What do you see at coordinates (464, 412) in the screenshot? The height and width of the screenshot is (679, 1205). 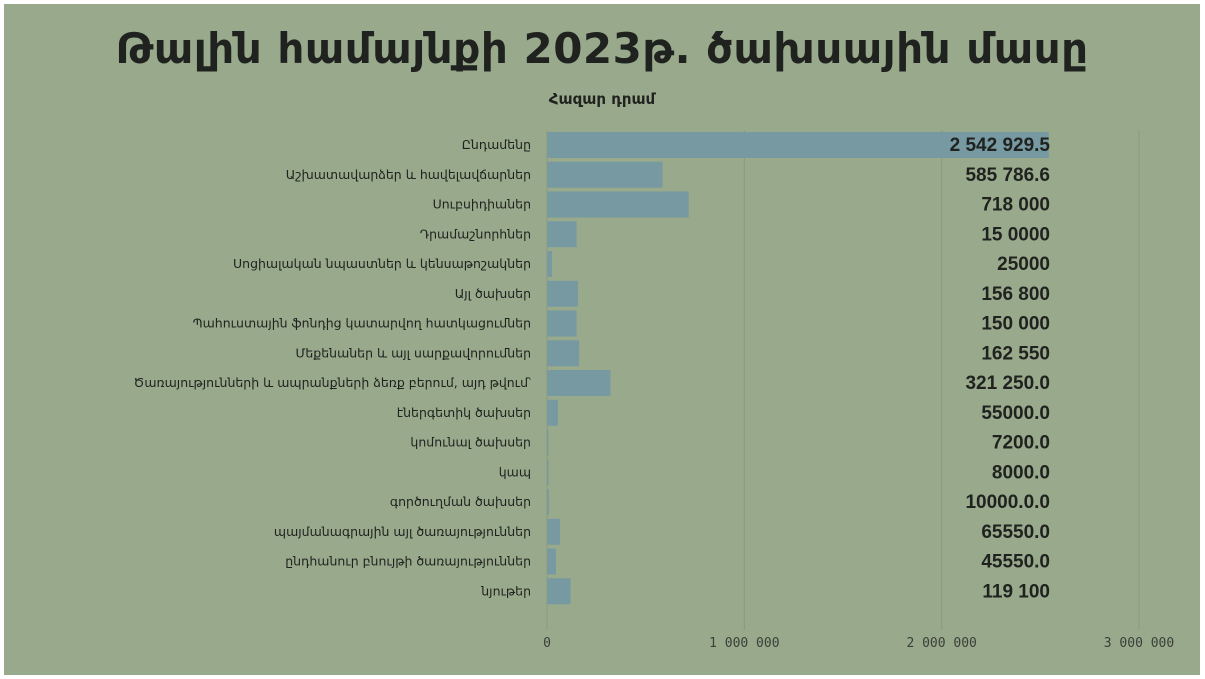 I see `category-label: էներգետիկ ծախսեր` at bounding box center [464, 412].